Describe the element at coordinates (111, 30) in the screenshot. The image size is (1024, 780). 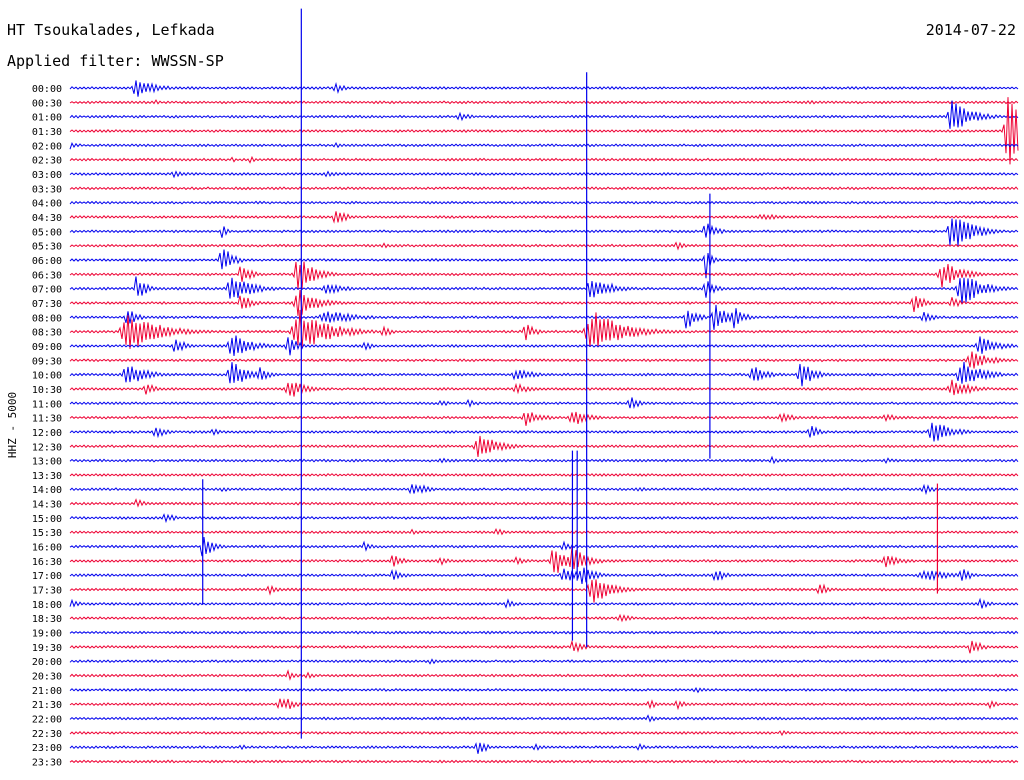
I see `station-title: HT Tsoukalades, Lefkada` at that location.